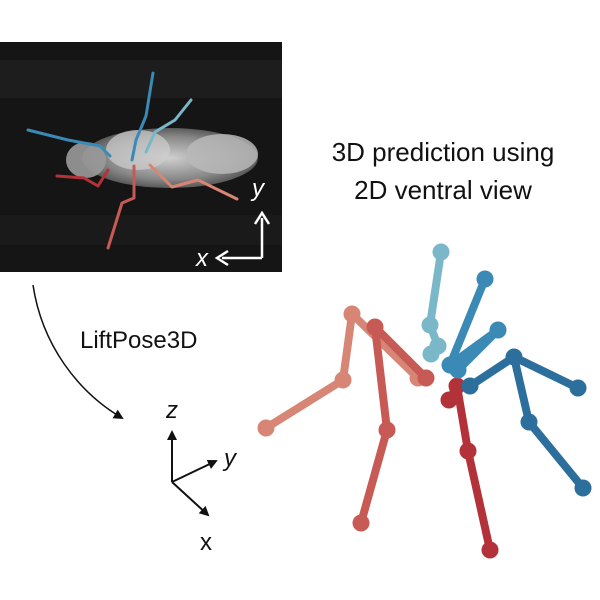 The width and height of the screenshot is (600, 600). What do you see at coordinates (242, 238) in the screenshot?
I see `photo-axes` at bounding box center [242, 238].